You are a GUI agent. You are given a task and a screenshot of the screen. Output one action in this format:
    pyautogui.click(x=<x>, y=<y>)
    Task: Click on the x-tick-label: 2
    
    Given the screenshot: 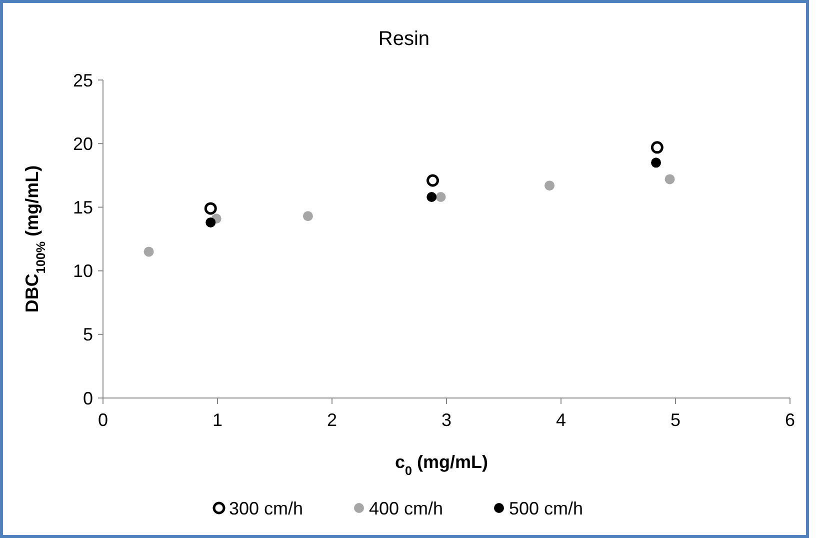 What is the action you would take?
    pyautogui.click(x=332, y=420)
    